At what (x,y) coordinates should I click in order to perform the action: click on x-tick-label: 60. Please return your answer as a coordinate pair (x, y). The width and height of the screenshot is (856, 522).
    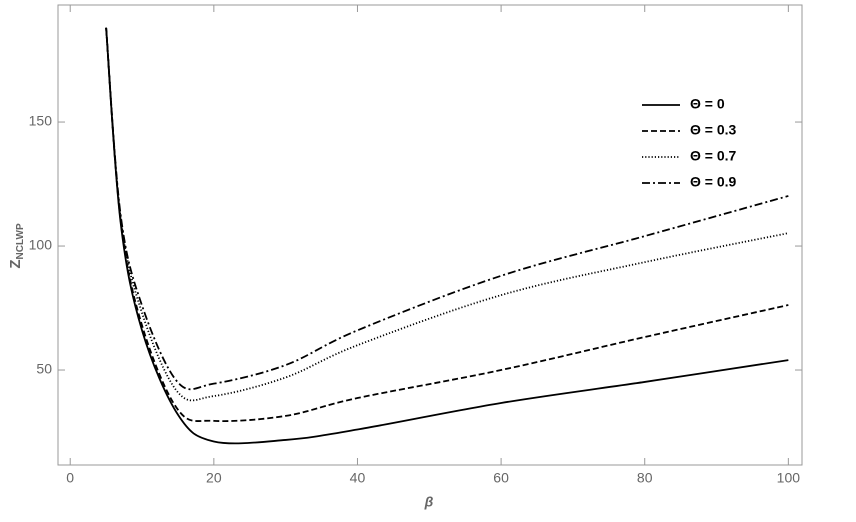
    Looking at the image, I should click on (501, 478).